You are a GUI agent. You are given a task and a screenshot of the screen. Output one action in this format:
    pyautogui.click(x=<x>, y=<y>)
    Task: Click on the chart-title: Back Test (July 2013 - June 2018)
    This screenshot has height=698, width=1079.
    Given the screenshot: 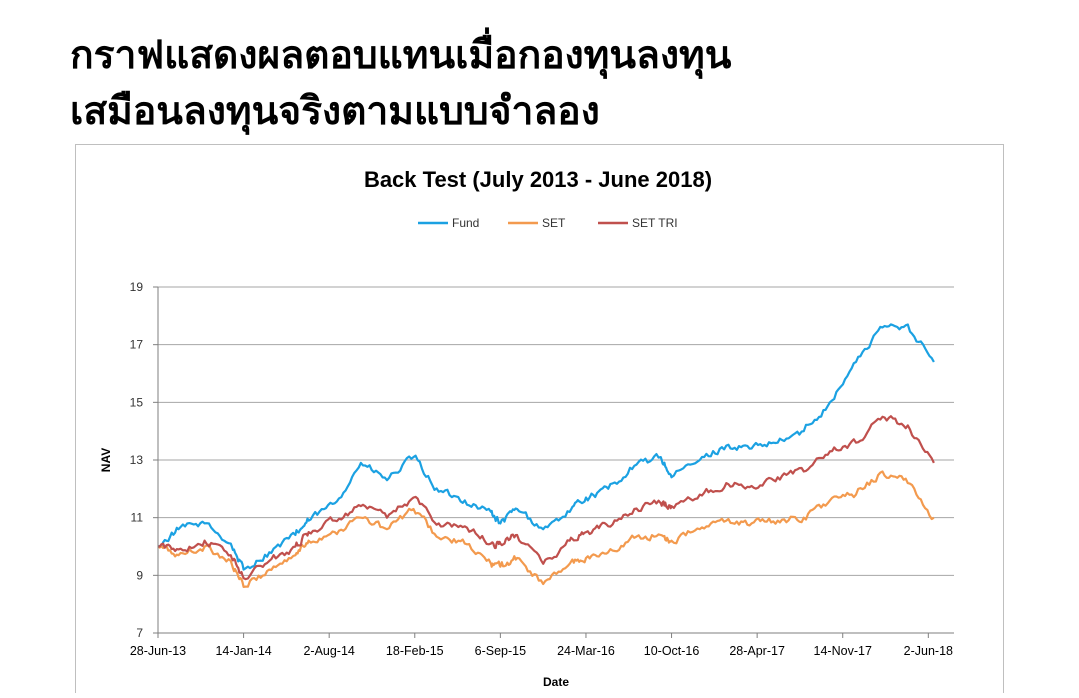 What is the action you would take?
    pyautogui.click(x=538, y=179)
    